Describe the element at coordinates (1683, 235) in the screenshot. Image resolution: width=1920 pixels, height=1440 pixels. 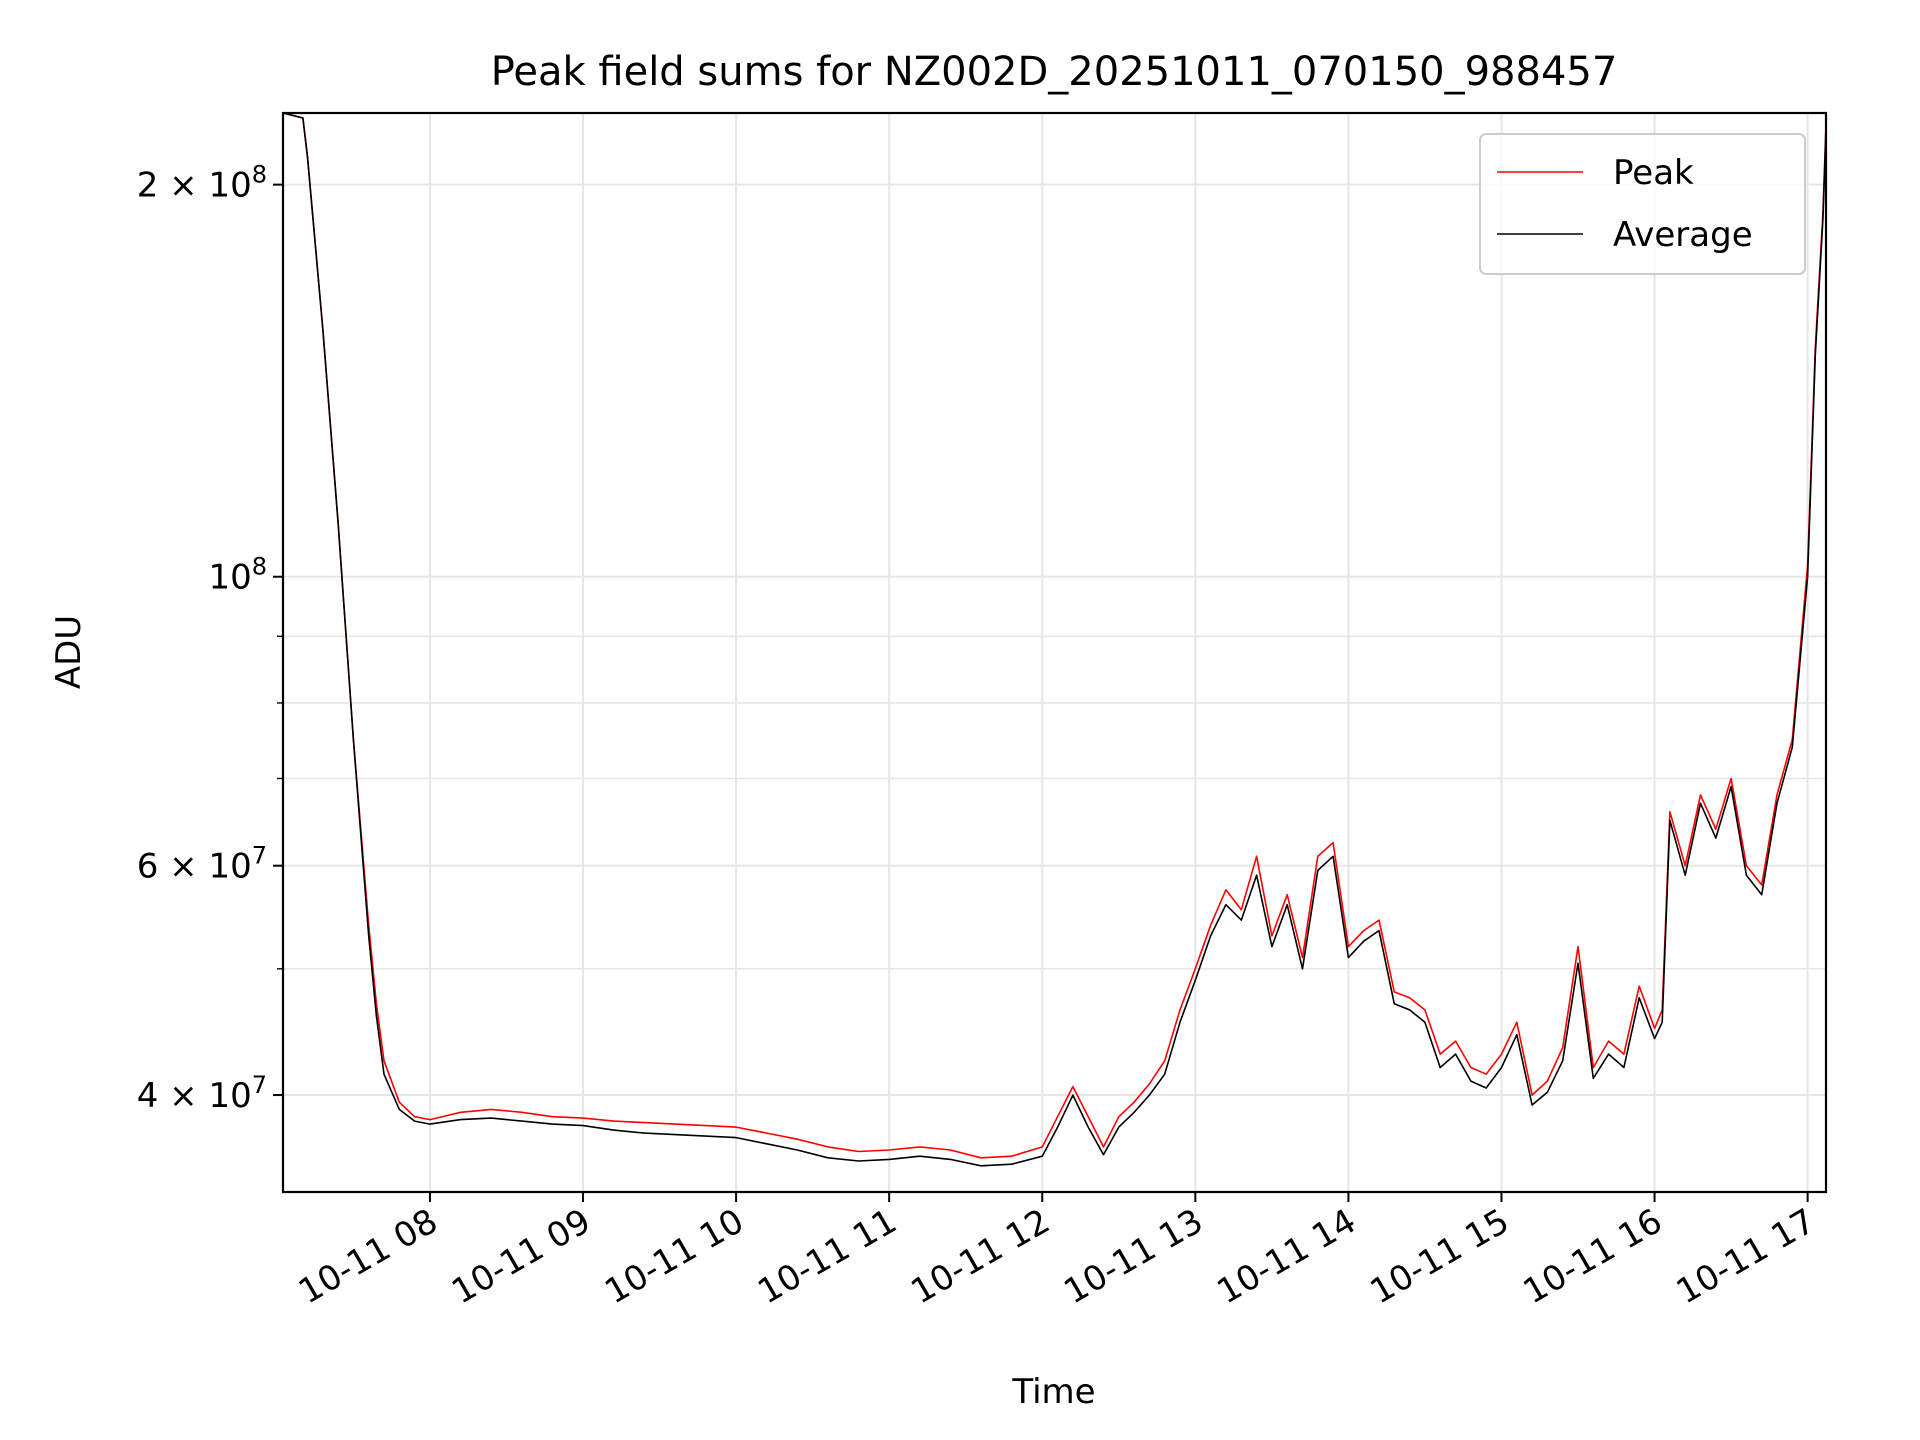
I see `legend-average-label: Average` at that location.